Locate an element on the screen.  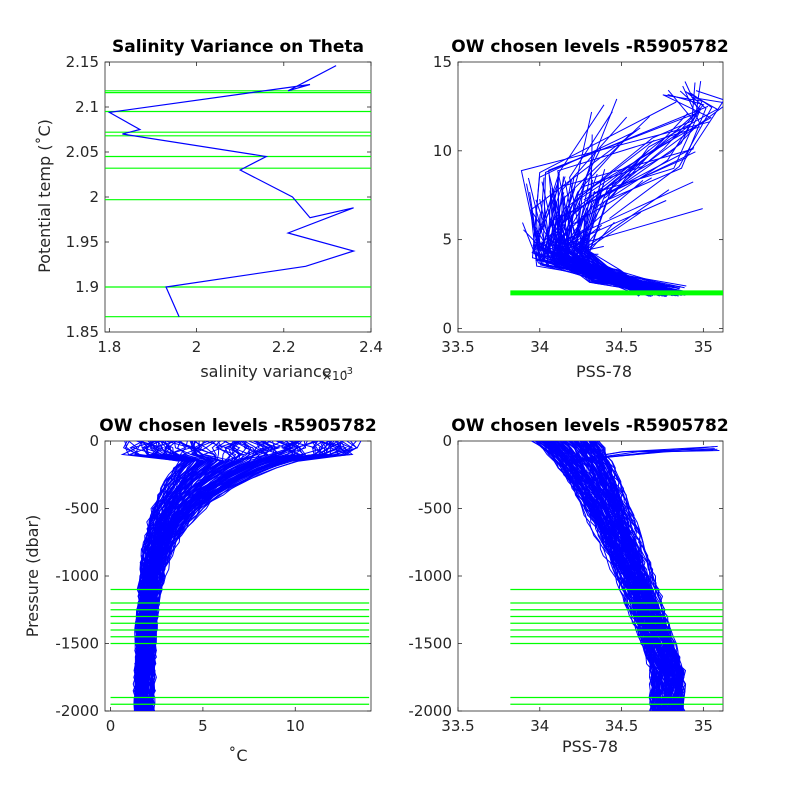
x-tick-label: 2.2 is located at coordinates (284, 347).